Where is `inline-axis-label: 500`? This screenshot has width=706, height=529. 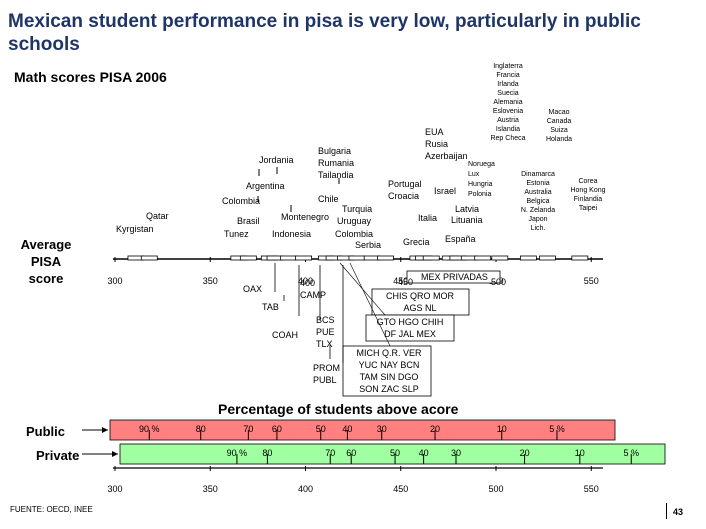 inline-axis-label: 500 is located at coordinates (498, 282).